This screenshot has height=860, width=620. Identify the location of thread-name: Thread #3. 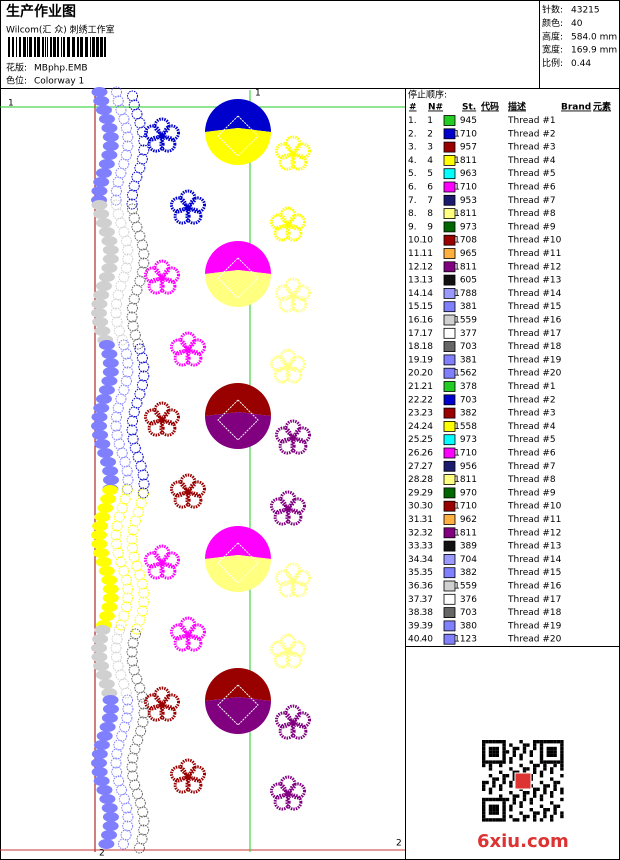
(531, 414).